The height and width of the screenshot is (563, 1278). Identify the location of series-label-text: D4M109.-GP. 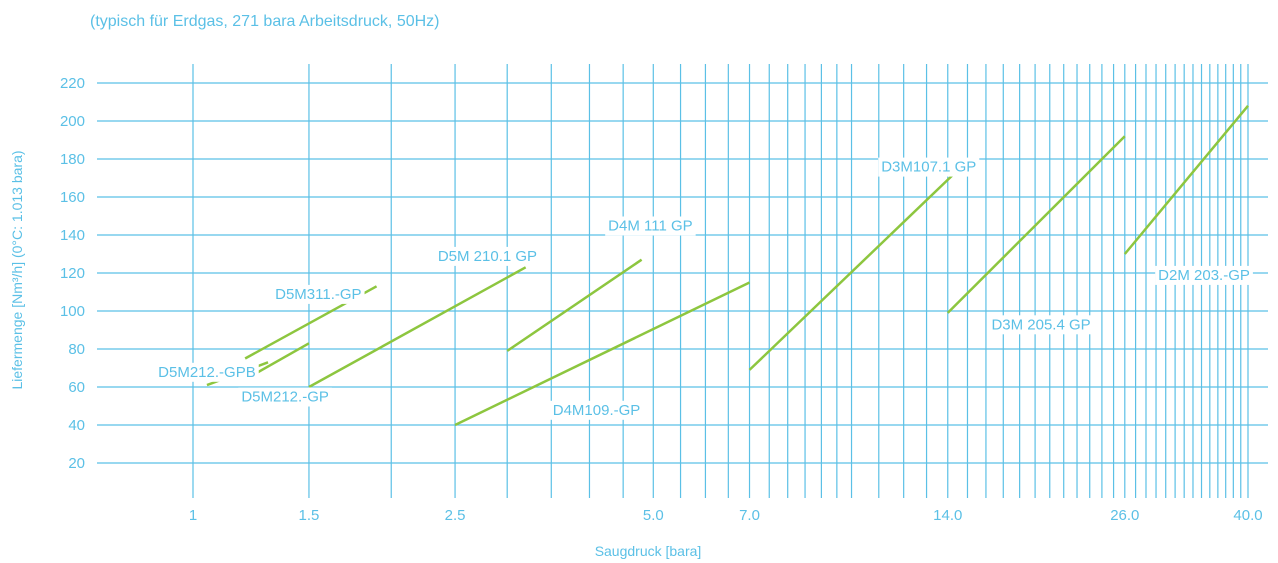
(597, 410).